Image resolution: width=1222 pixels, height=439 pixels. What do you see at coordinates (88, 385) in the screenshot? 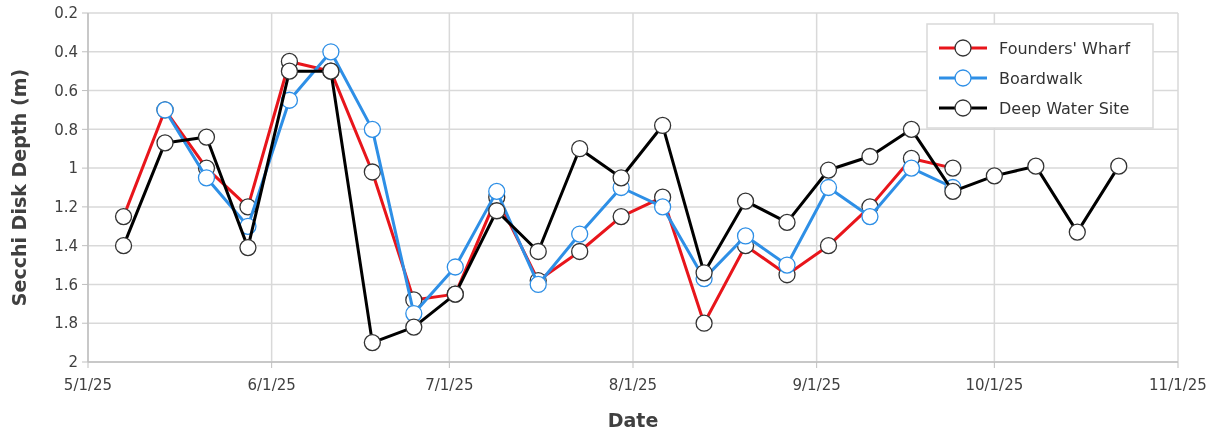
I see `x-tick-label: 5/1/25` at bounding box center [88, 385].